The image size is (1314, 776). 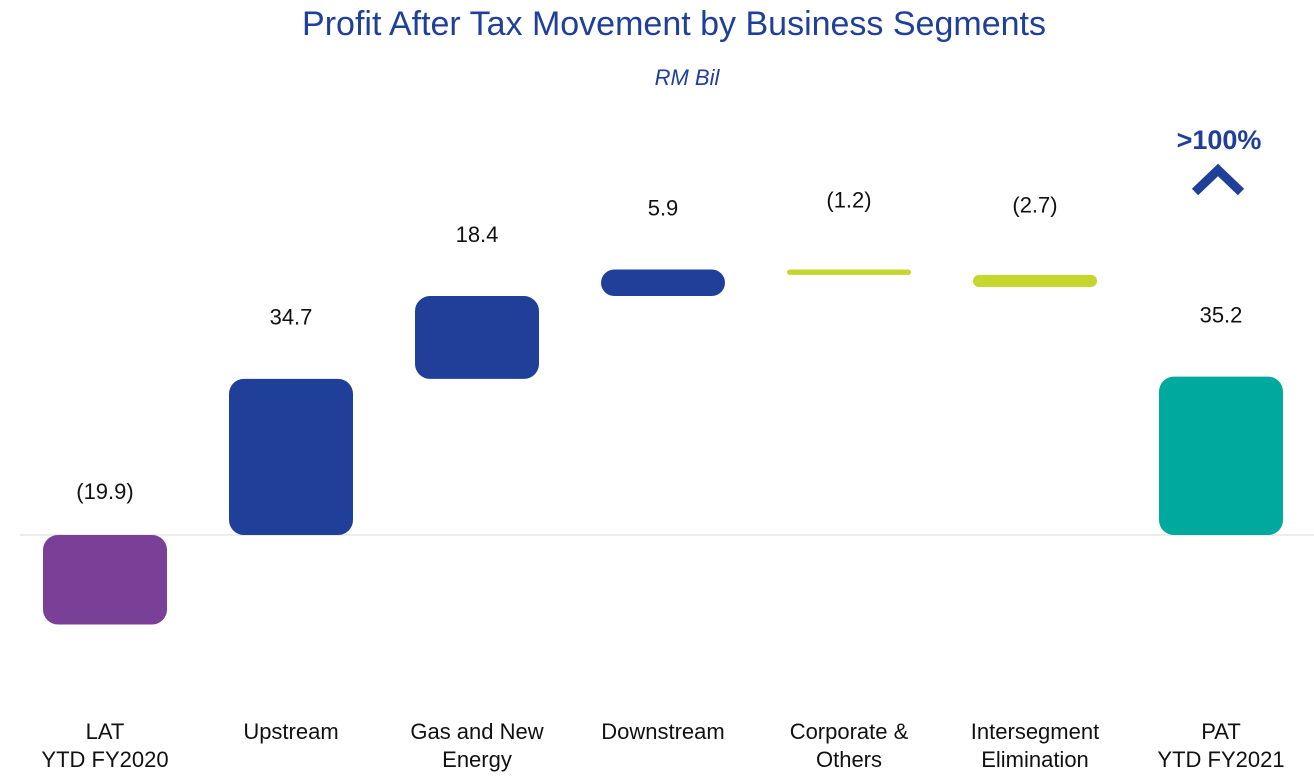 I want to click on chart-subtitle: RM Bil, so click(x=688, y=77).